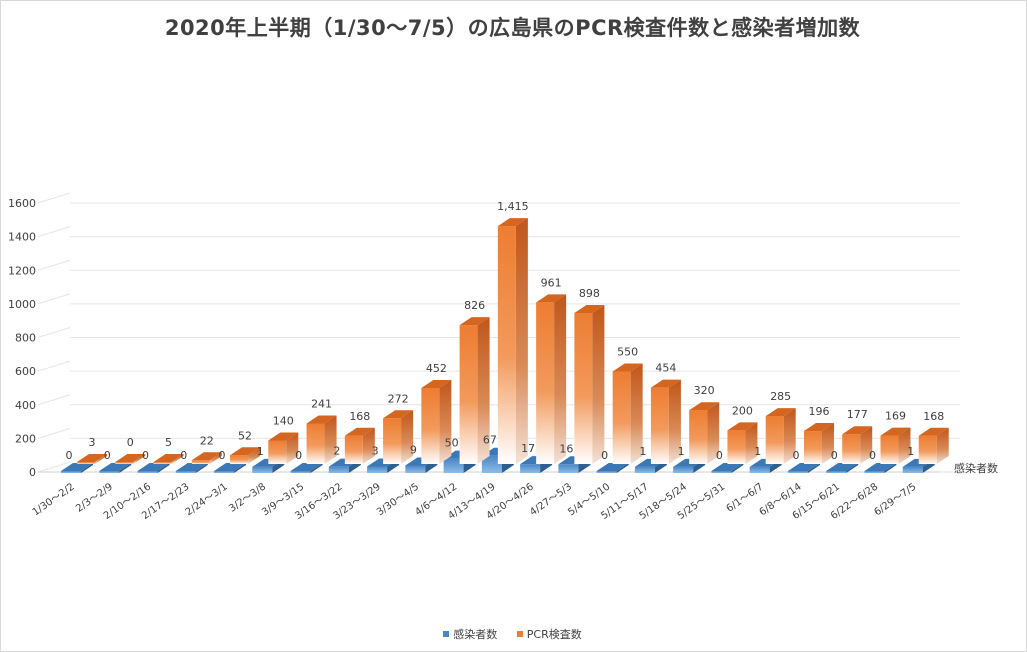 The image size is (1027, 652). What do you see at coordinates (25, 405) in the screenshot?
I see `y-tick-label: 400` at bounding box center [25, 405].